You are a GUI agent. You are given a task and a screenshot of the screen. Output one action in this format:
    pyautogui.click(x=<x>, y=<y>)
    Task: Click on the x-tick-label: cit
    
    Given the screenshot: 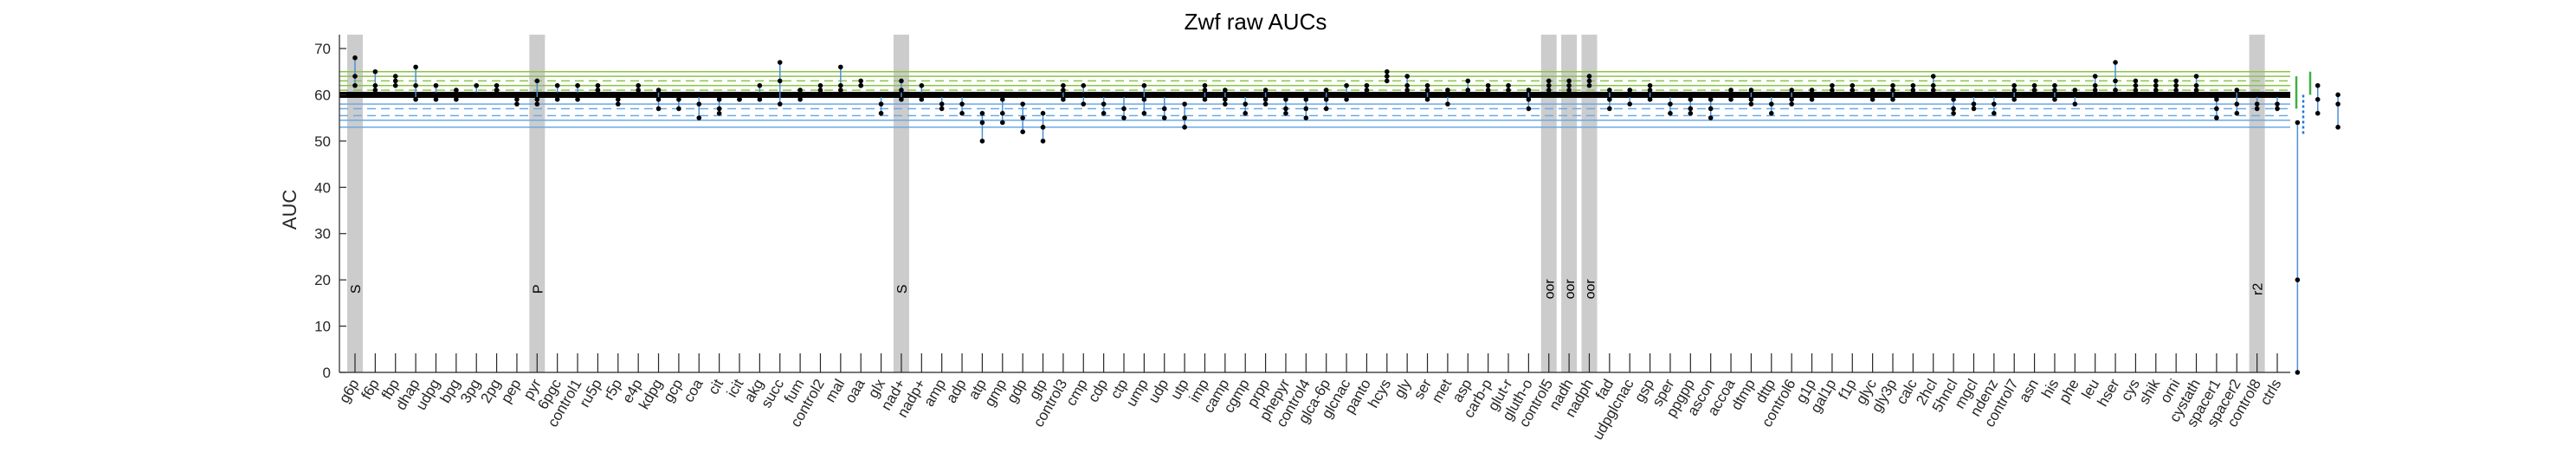 What is the action you would take?
    pyautogui.click(x=715, y=386)
    